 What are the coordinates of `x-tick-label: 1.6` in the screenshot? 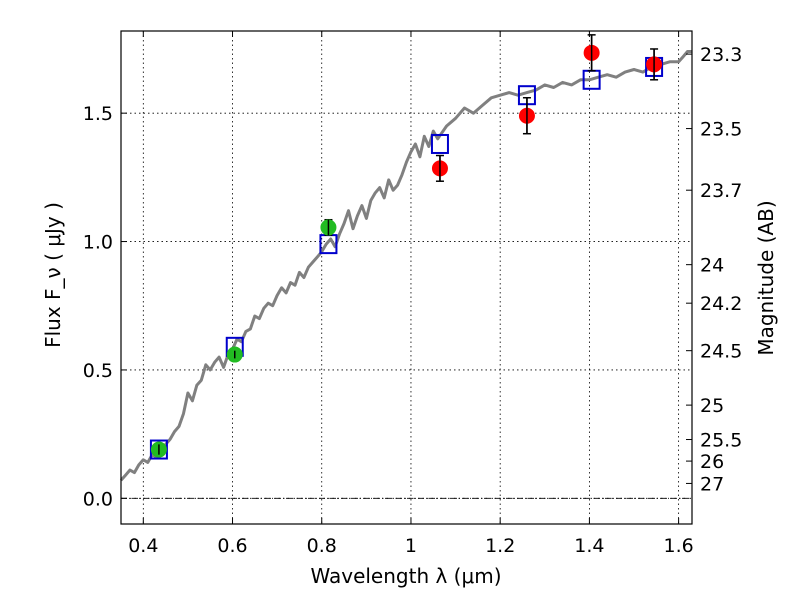 It's located at (679, 546).